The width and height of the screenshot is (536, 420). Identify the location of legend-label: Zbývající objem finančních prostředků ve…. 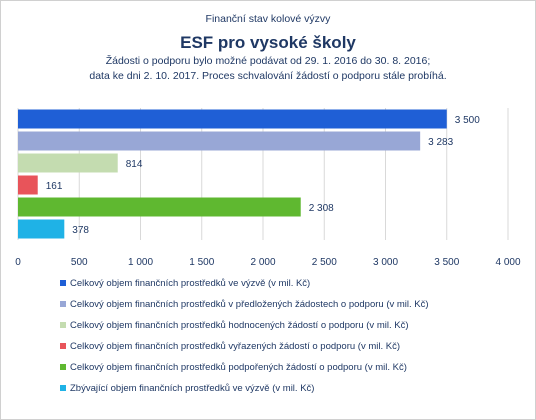
(192, 388).